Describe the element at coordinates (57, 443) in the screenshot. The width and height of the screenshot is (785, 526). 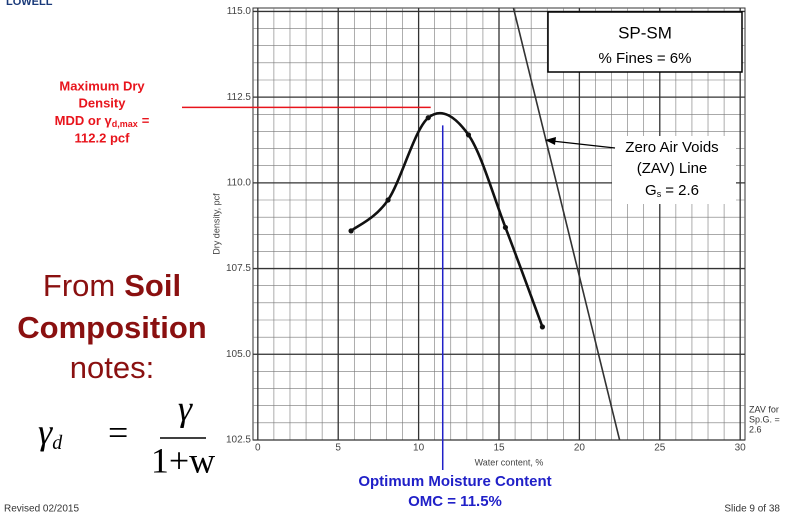
I see `formula-sub: d` at that location.